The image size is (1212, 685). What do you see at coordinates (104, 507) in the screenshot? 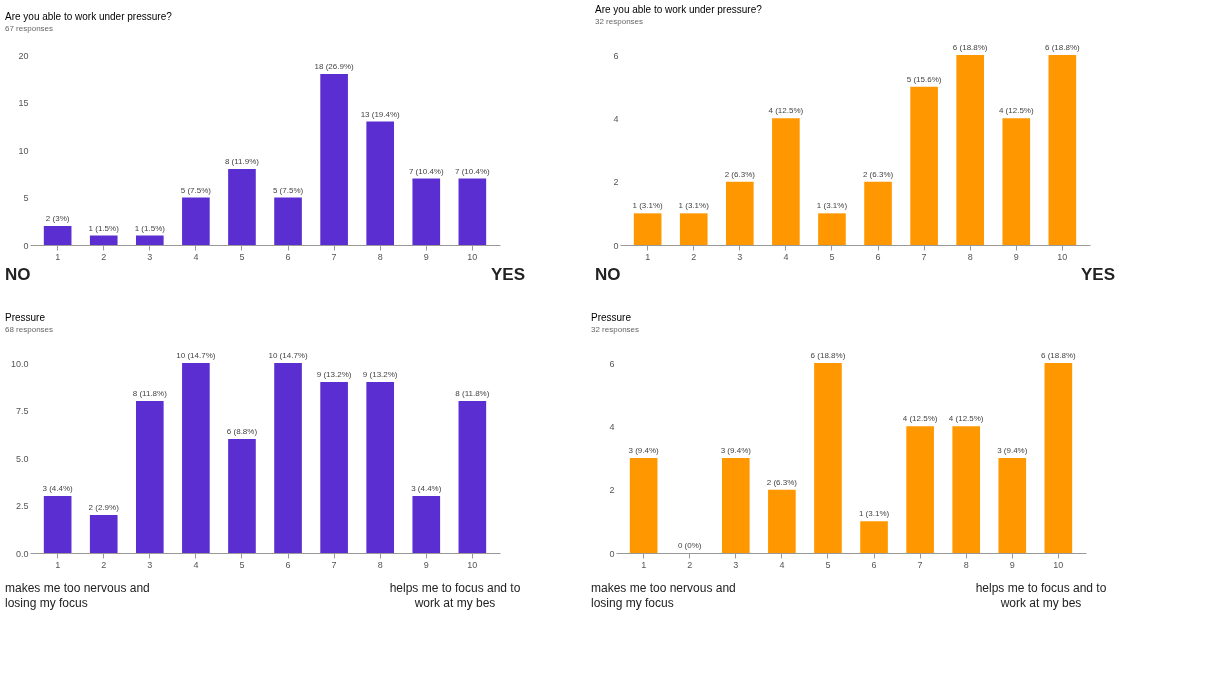
I see `data-label: 2 (2.9%)` at bounding box center [104, 507].